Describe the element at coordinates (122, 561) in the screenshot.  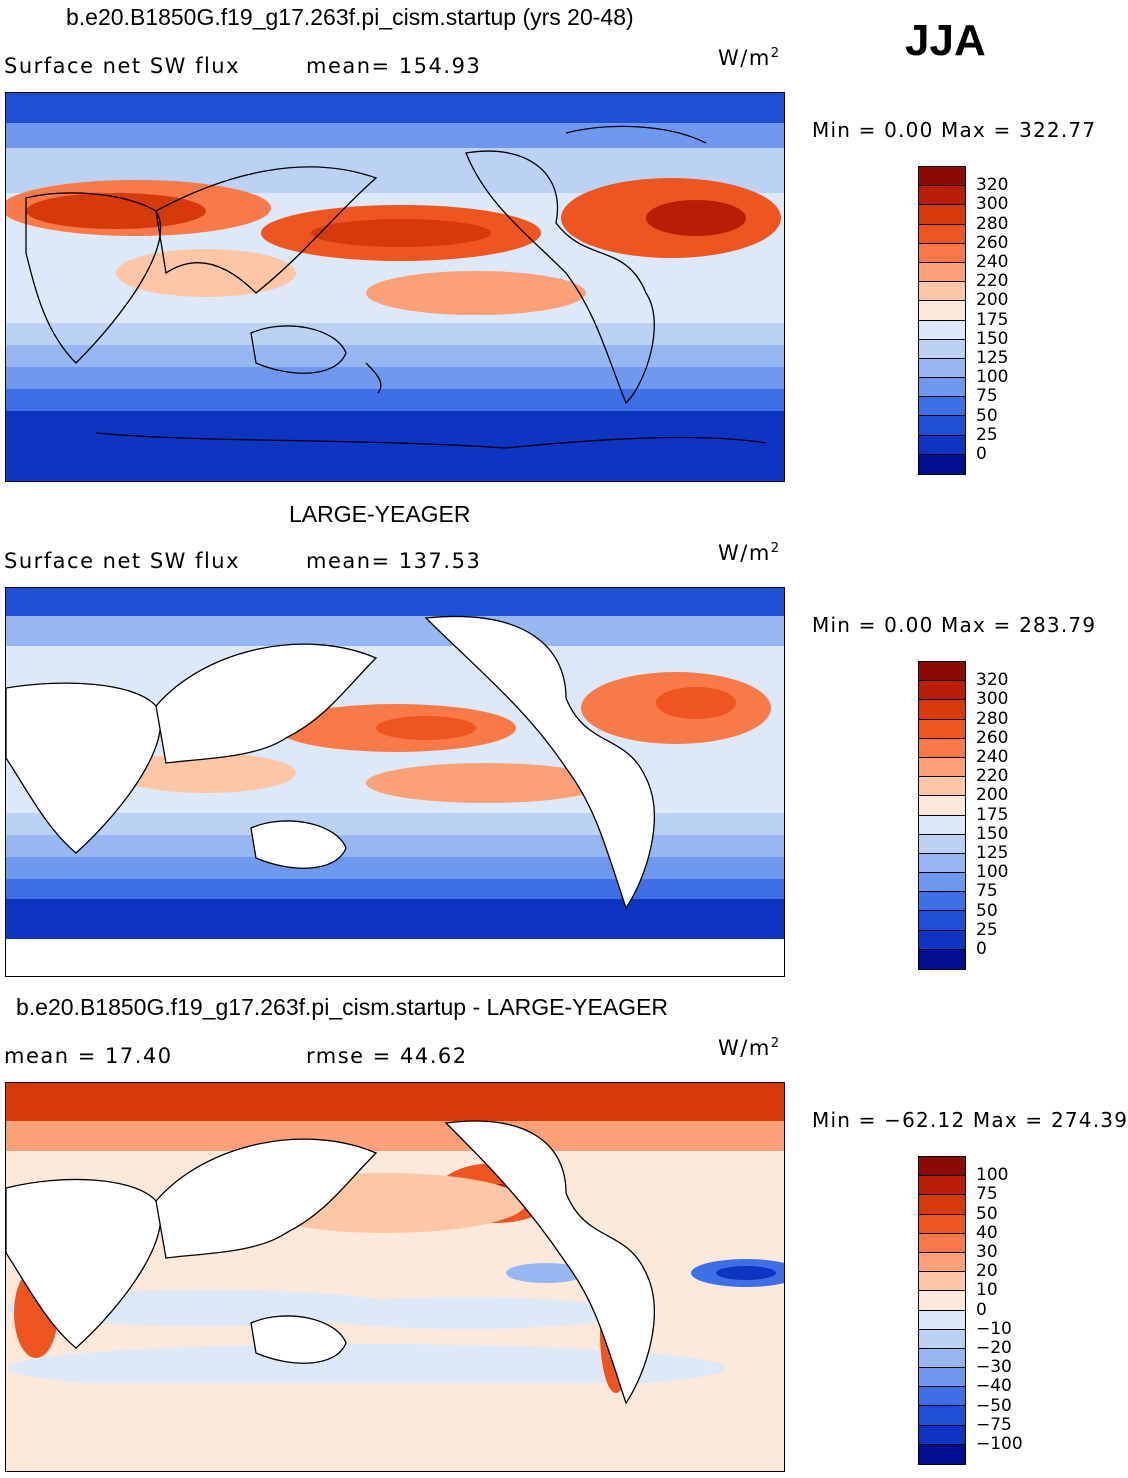
I see `panel2-field-label: Surface net SW flux` at that location.